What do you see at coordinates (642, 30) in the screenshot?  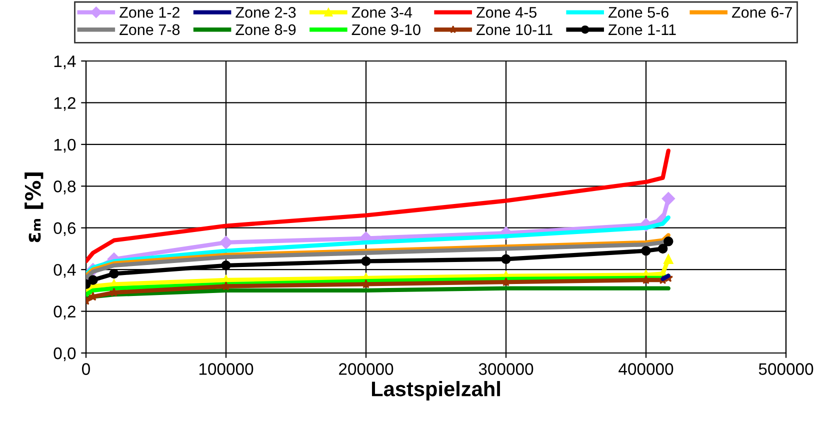 I see `legend-label: Zone 1-11` at bounding box center [642, 30].